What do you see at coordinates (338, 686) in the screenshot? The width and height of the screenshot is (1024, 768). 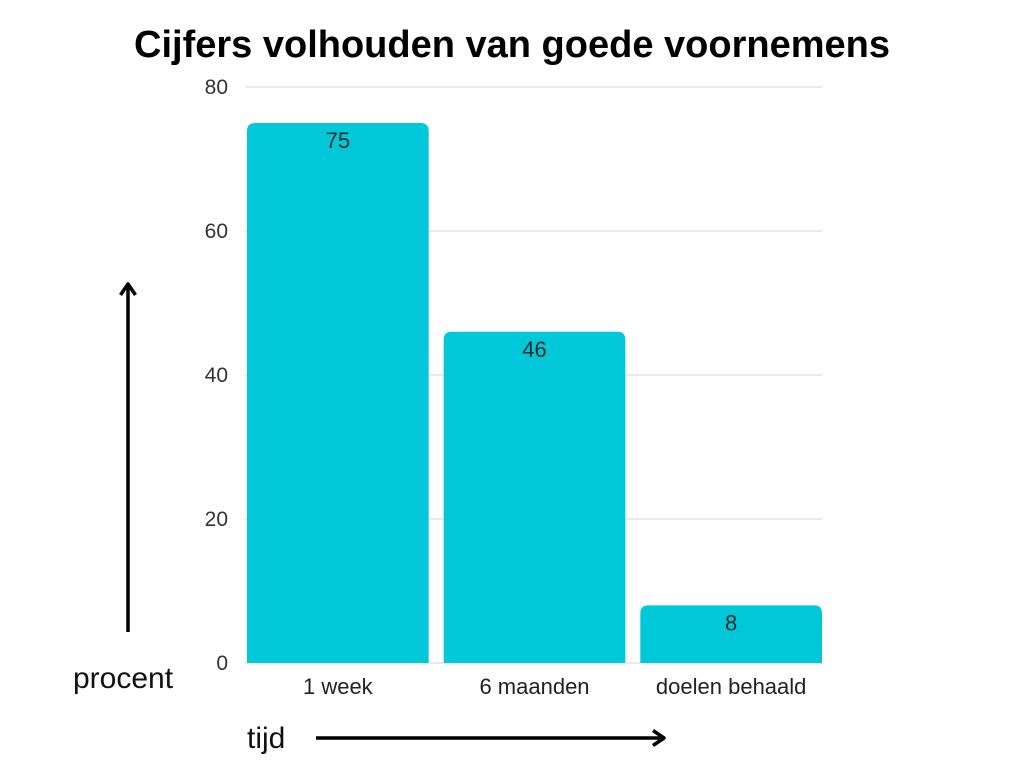 I see `x-tick-label: 1 week` at bounding box center [338, 686].